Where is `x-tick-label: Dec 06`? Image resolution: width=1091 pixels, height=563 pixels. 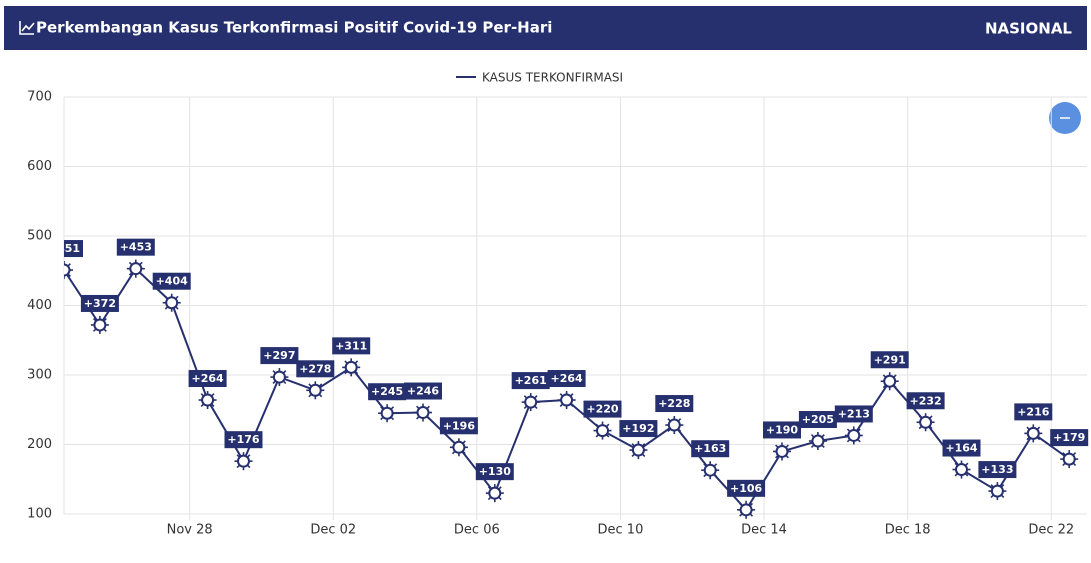
x-tick-label: Dec 06 is located at coordinates (477, 530).